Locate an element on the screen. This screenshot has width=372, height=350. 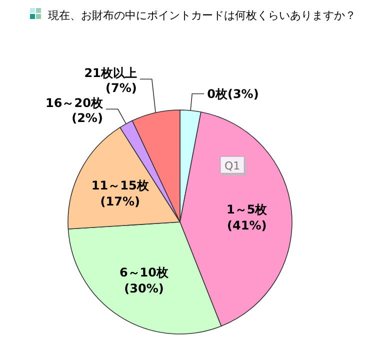
data-label: (30%) is located at coordinates (144, 289).